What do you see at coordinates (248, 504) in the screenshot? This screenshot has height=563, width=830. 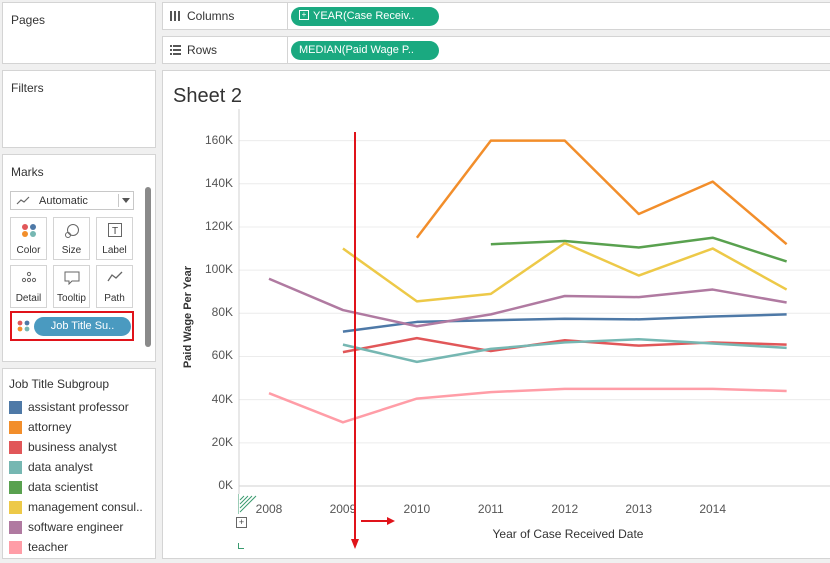 I see `resize-corner-icon` at bounding box center [248, 504].